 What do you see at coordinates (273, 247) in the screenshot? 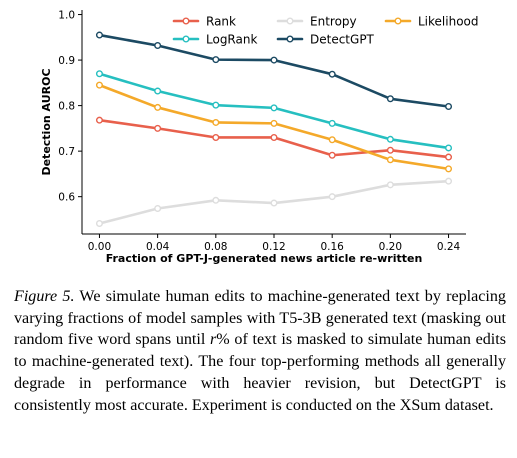
I see `x-tick-label: 0.12` at bounding box center [273, 247].